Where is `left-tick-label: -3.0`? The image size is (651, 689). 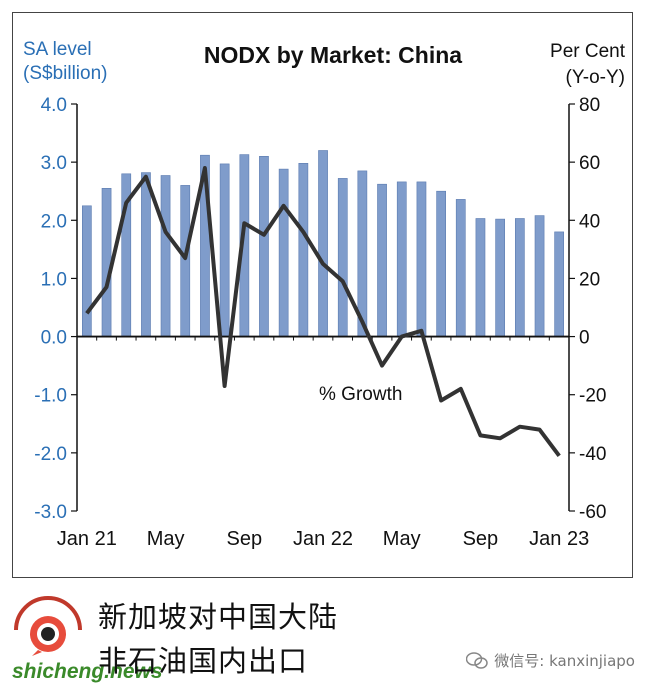
left-tick-label: -3.0 is located at coordinates (50, 512).